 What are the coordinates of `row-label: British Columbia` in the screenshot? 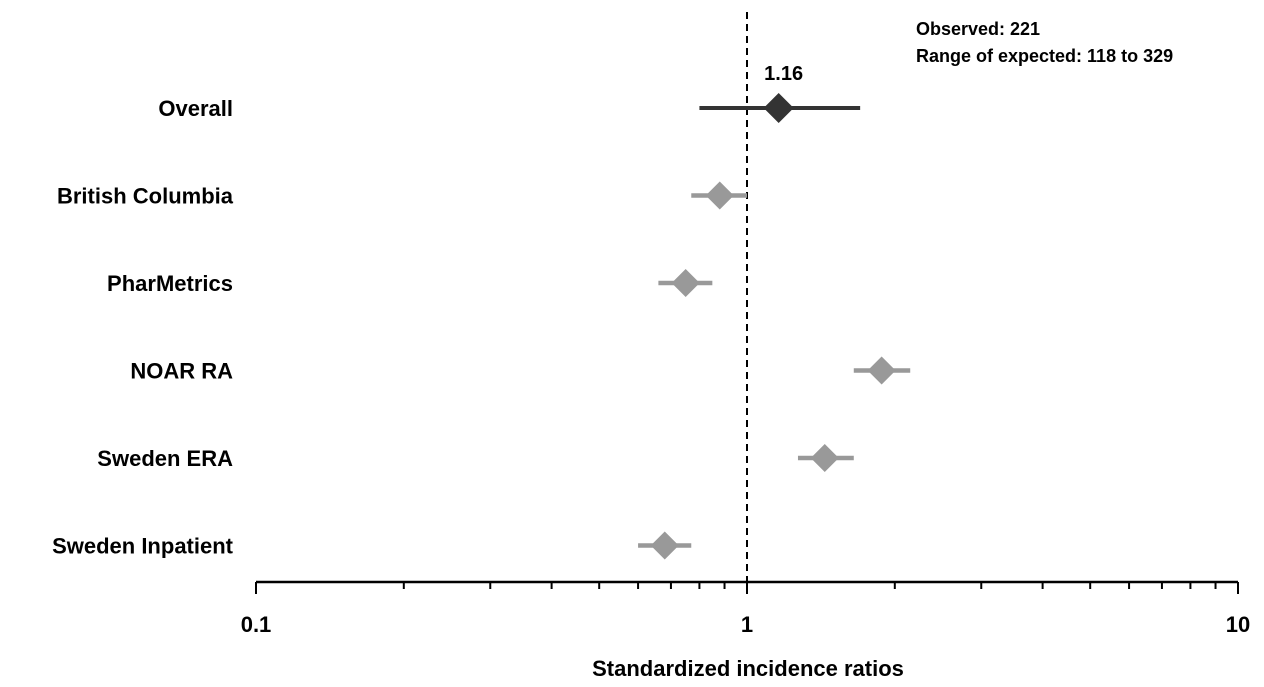 It's located at (145, 196).